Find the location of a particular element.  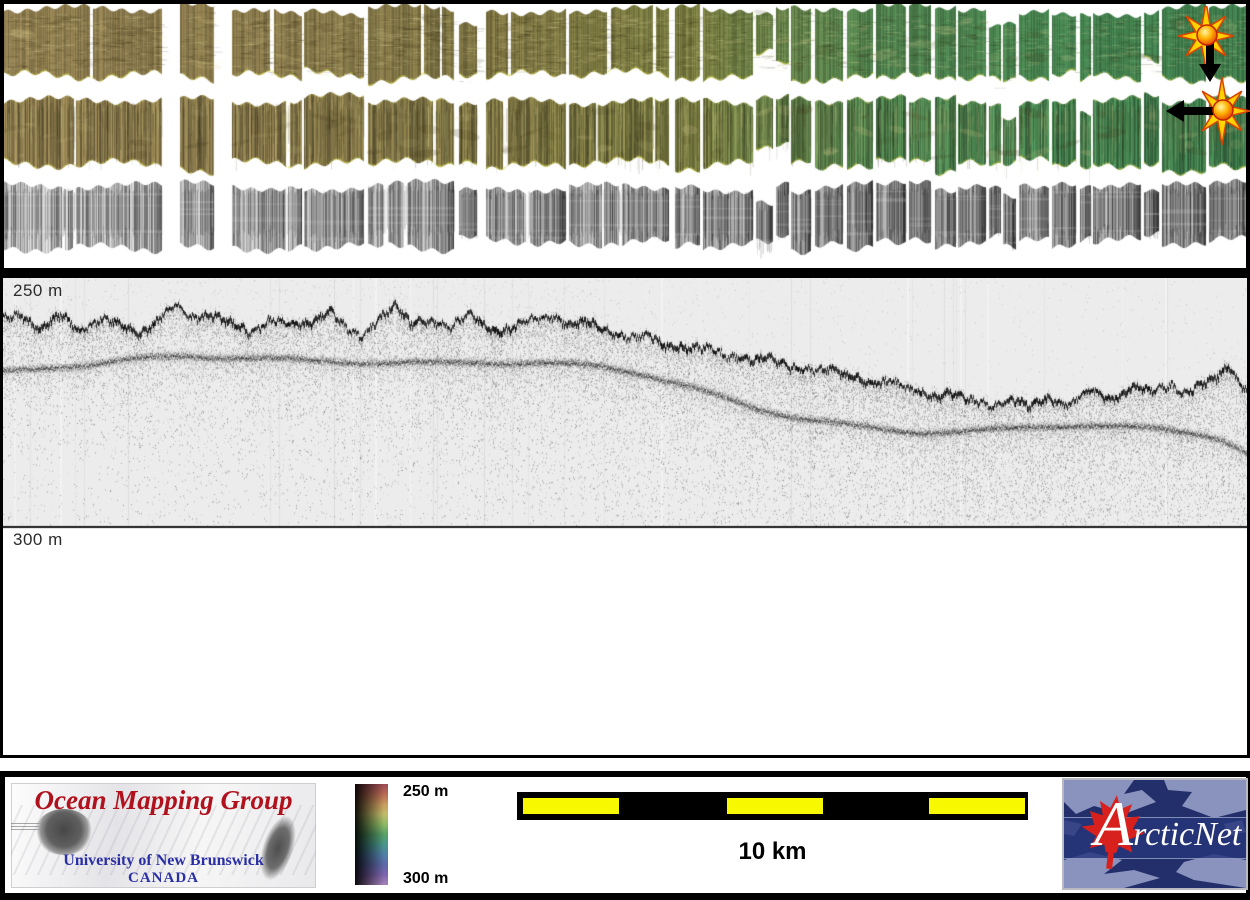

panel-divider is located at coordinates (625, 273).